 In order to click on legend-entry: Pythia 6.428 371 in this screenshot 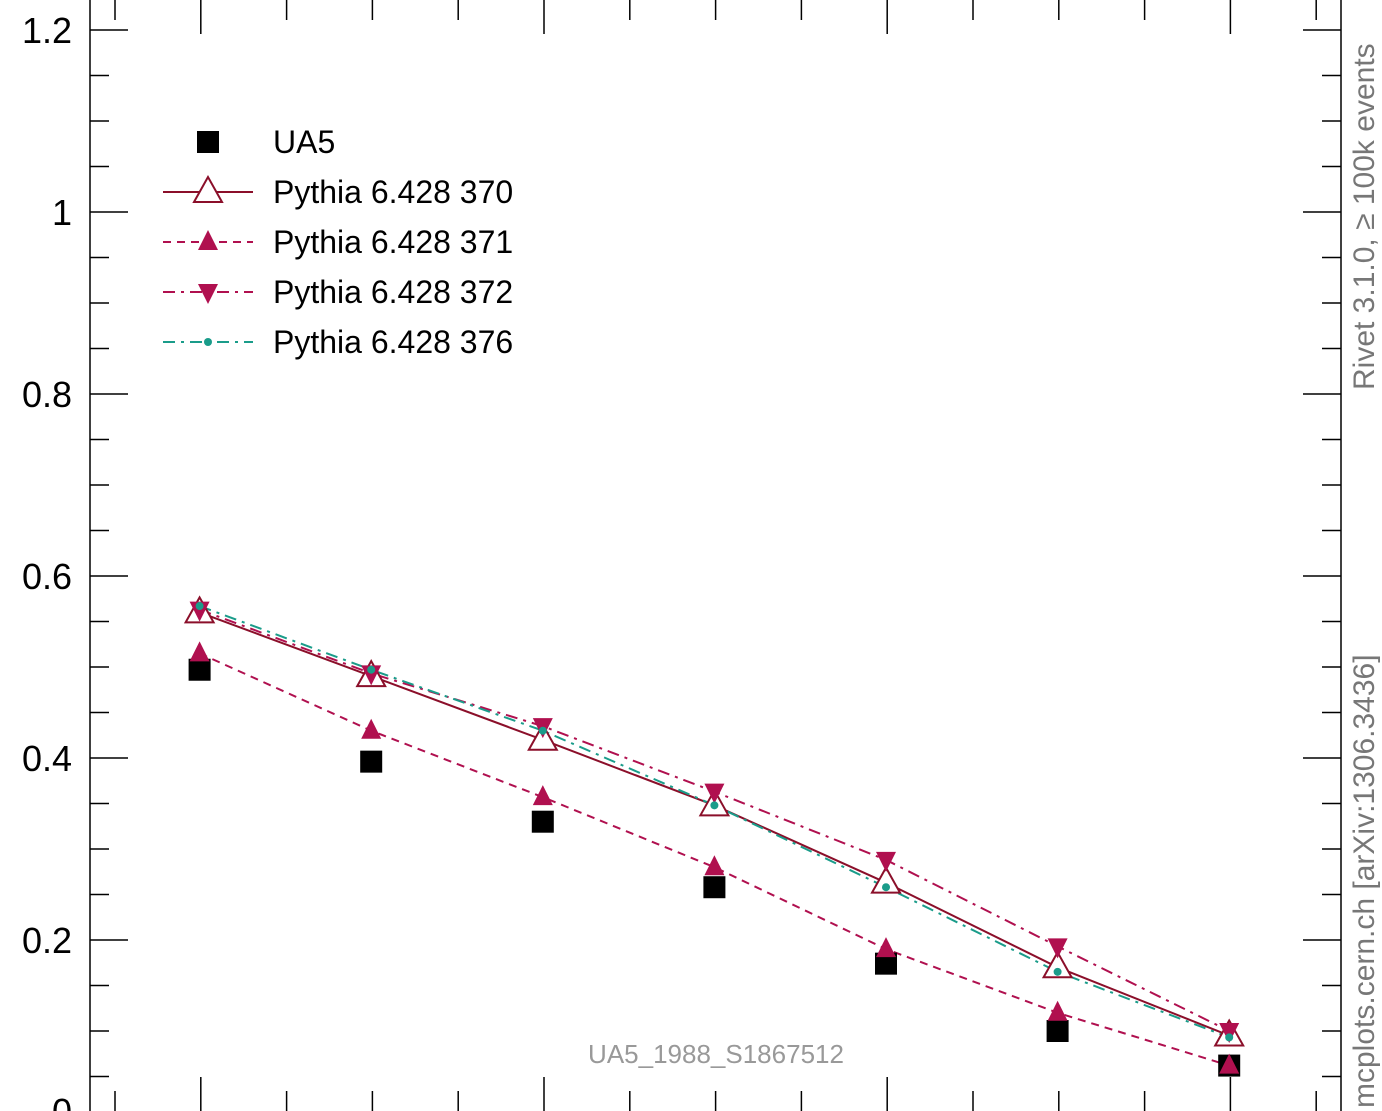, I will do `click(338, 242)`.